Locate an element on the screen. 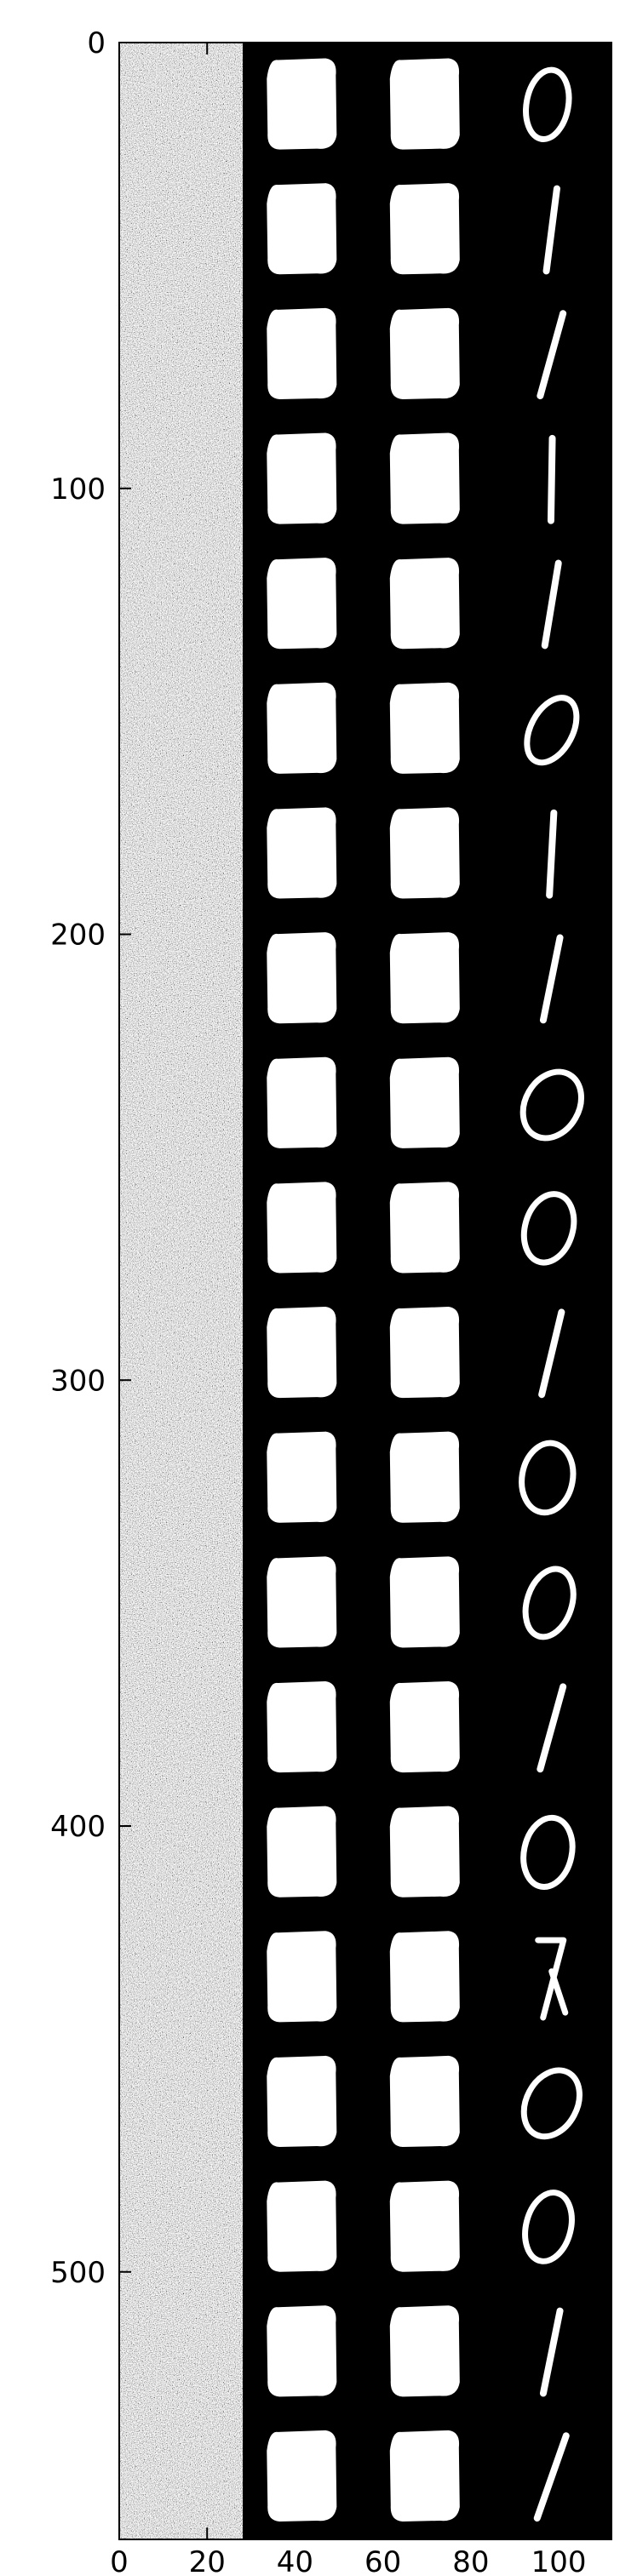 This screenshot has height=2576, width=637. blob-col1-row2 is located at coordinates (302, 353).